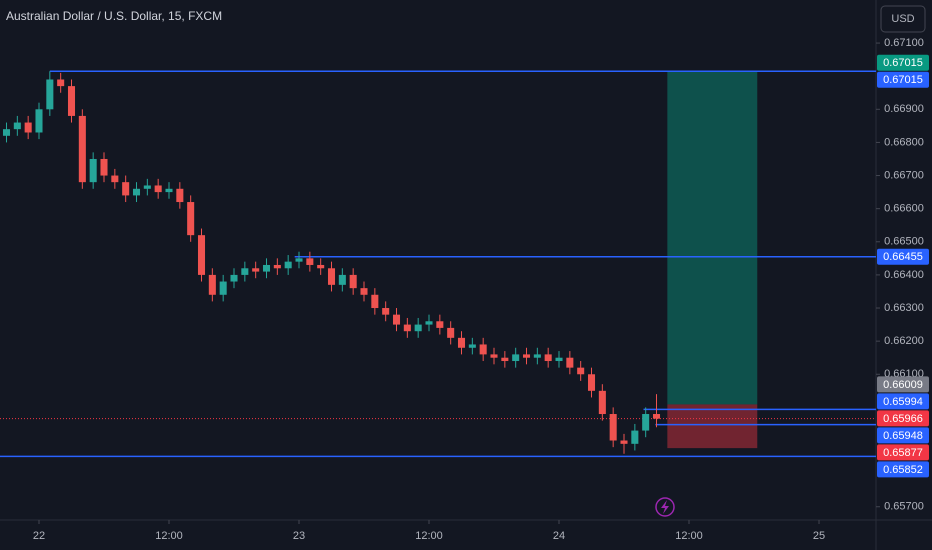 The image size is (932, 550). I want to click on y-tick-label: 0.65700, so click(904, 507).